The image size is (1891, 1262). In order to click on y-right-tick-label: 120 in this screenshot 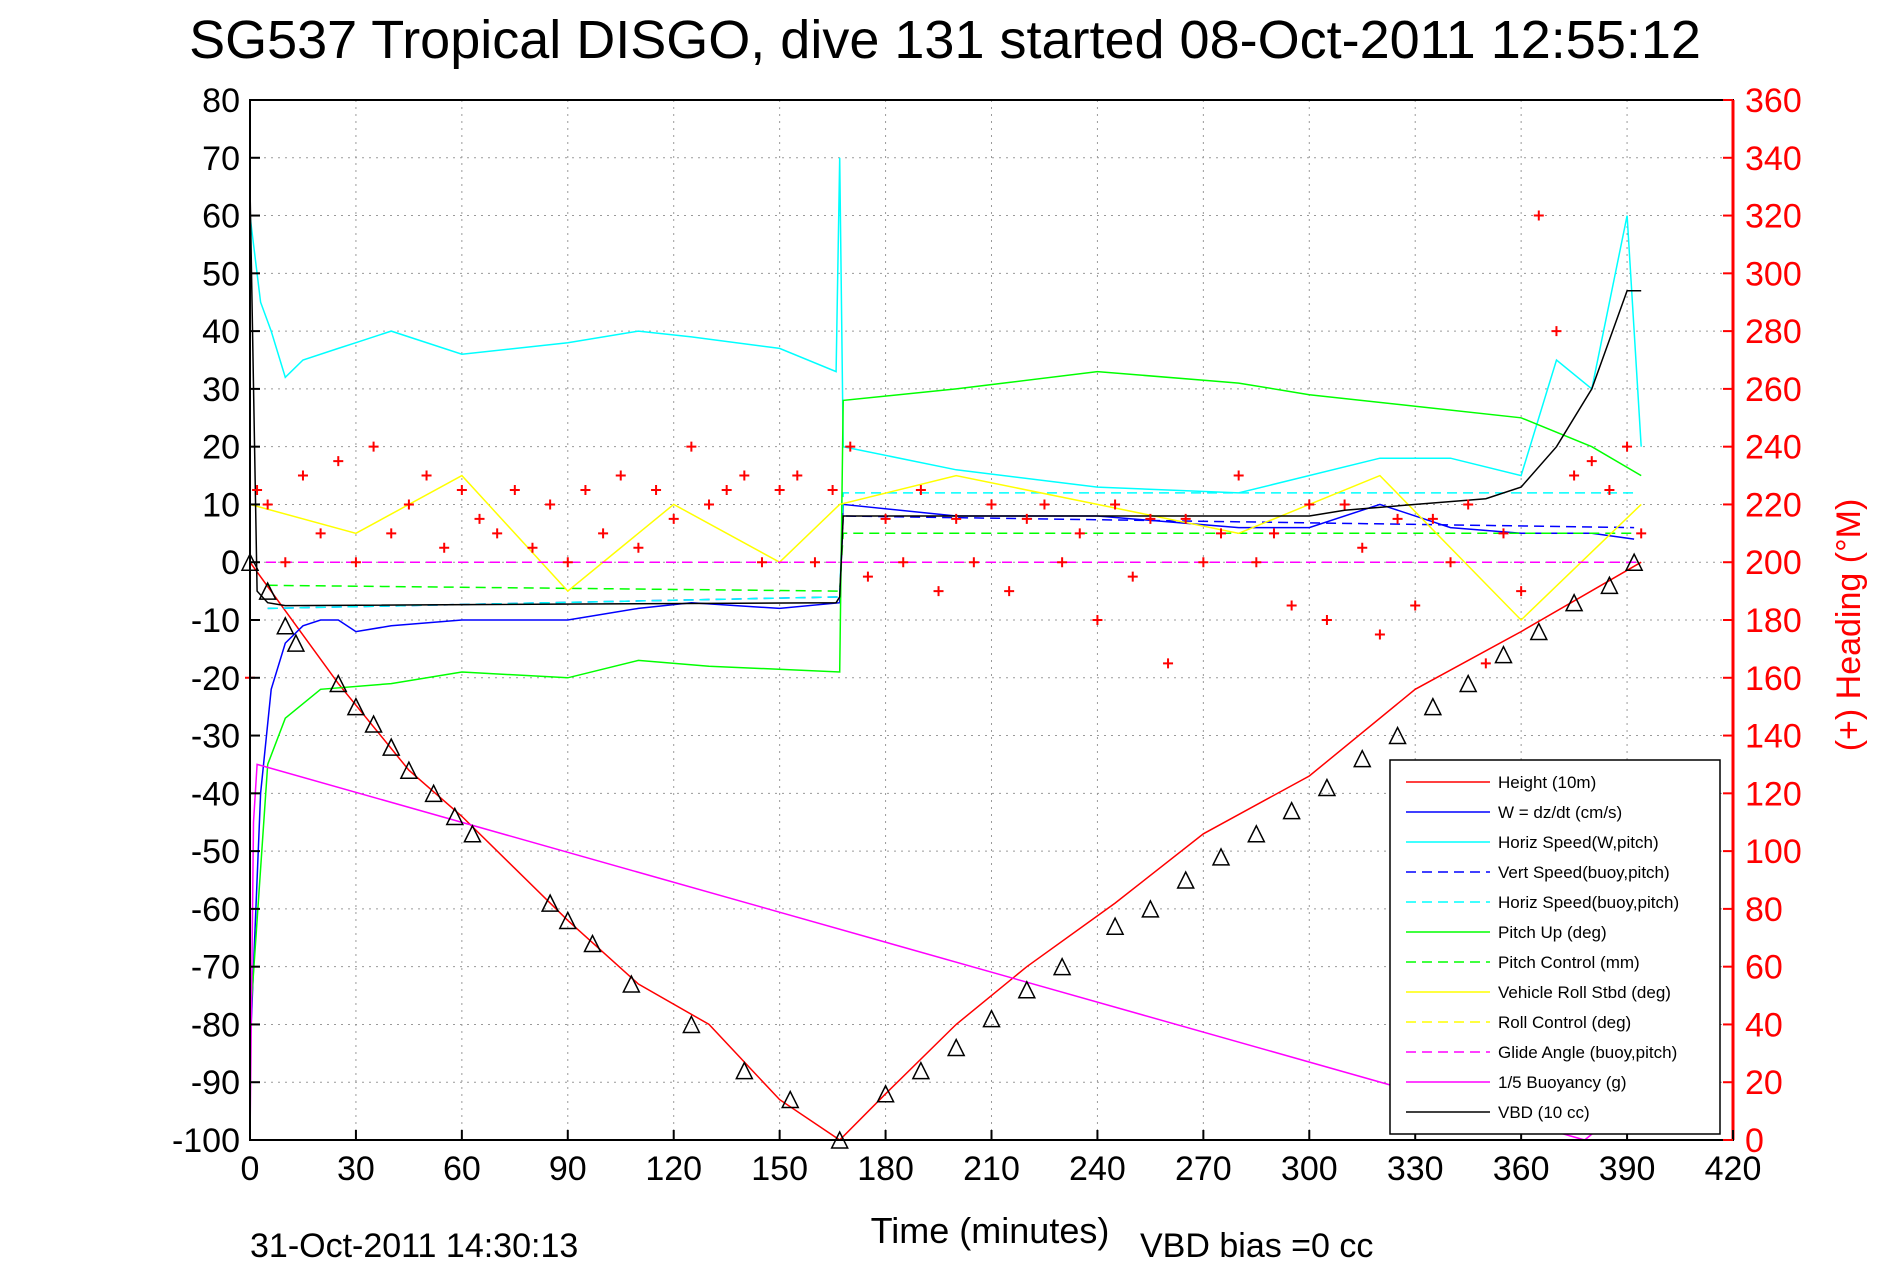, I will do `click(1773, 794)`.